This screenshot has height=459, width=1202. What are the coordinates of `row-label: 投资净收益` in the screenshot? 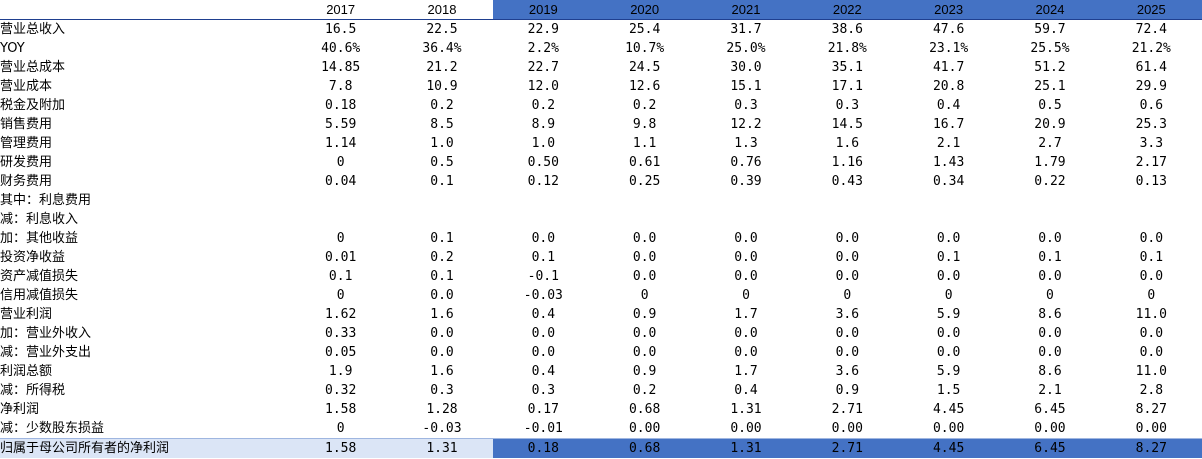 It's located at (33, 257).